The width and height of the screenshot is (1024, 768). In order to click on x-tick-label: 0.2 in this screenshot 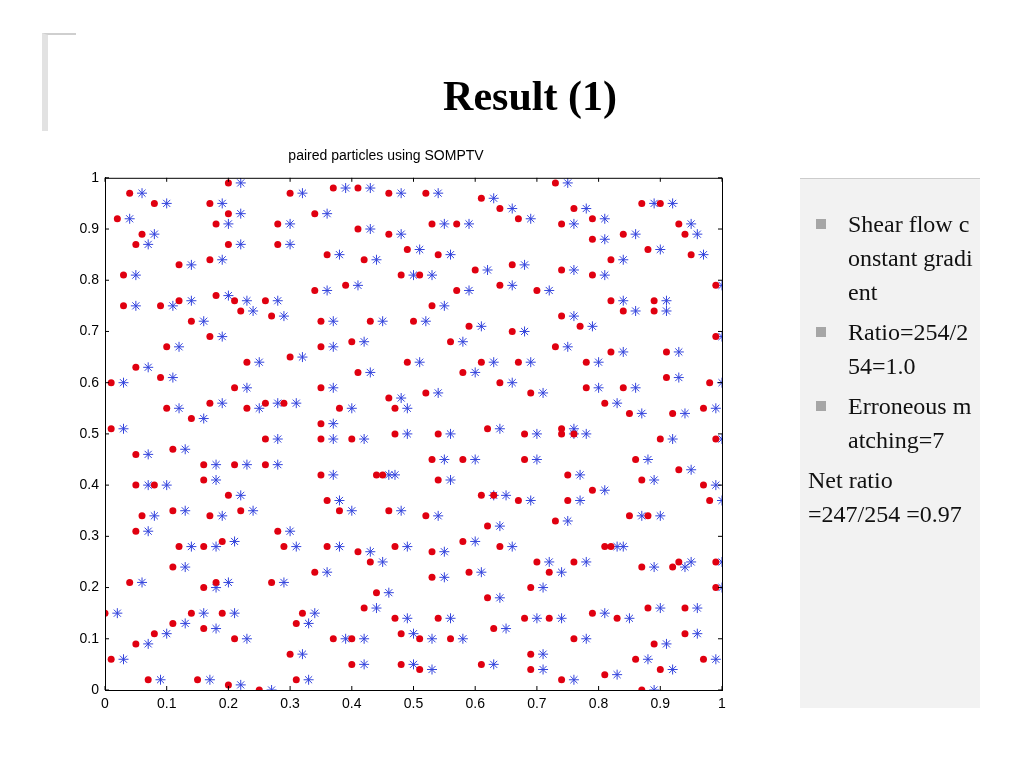, I will do `click(228, 703)`.